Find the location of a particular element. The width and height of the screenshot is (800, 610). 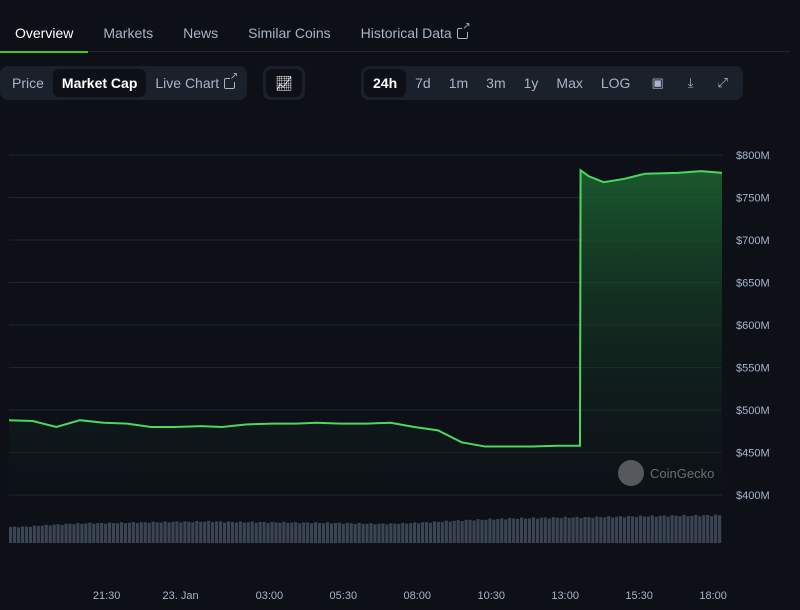

market-cap-button: Market Cap is located at coordinates (99, 83).